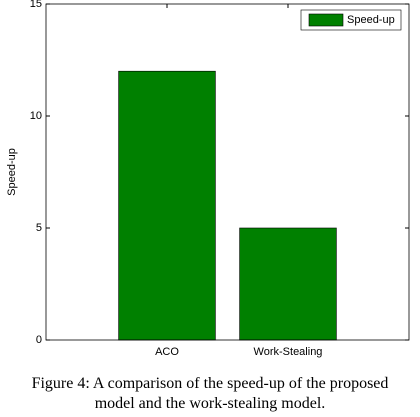 The width and height of the screenshot is (420, 417). What do you see at coordinates (12, 172) in the screenshot?
I see `y-axis-label: Speed-up` at bounding box center [12, 172].